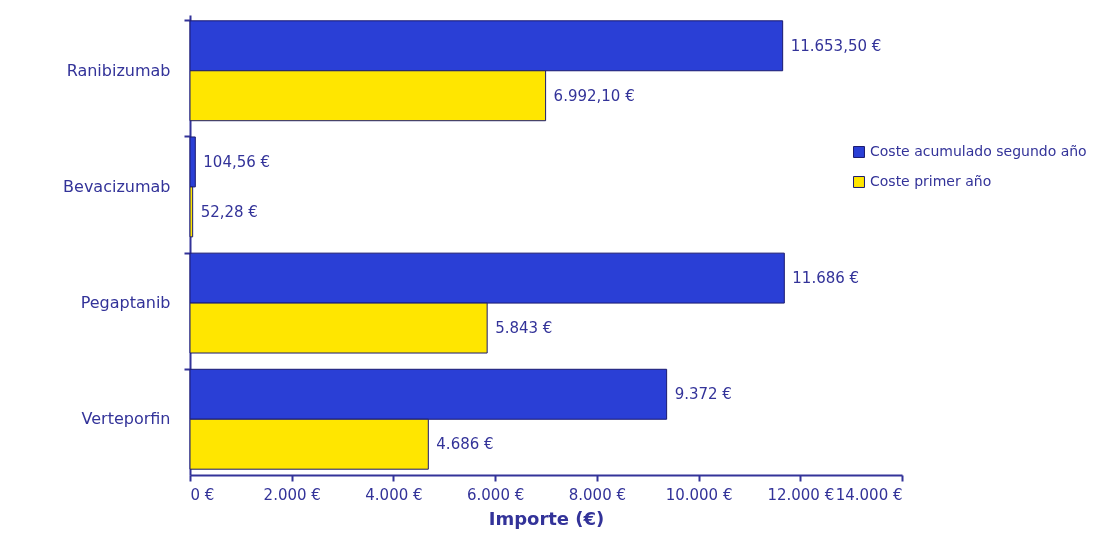  I want to click on legend-label: Coste acumulado segundo año, so click(978, 151).